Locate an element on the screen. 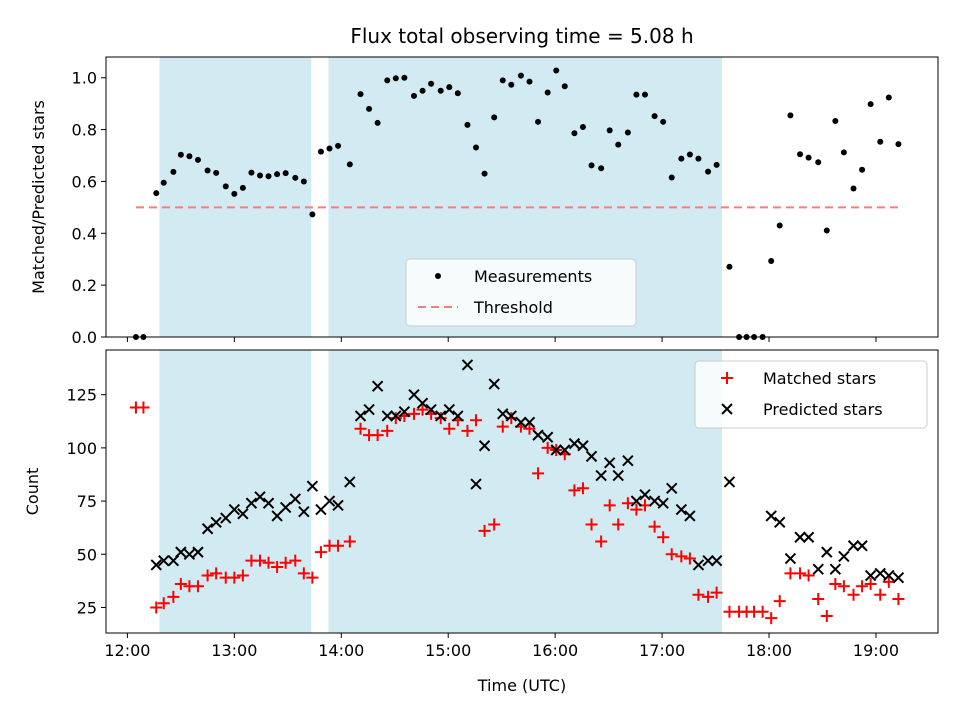 The width and height of the screenshot is (960, 720). y-tick-label: 125 is located at coordinates (81, 395).